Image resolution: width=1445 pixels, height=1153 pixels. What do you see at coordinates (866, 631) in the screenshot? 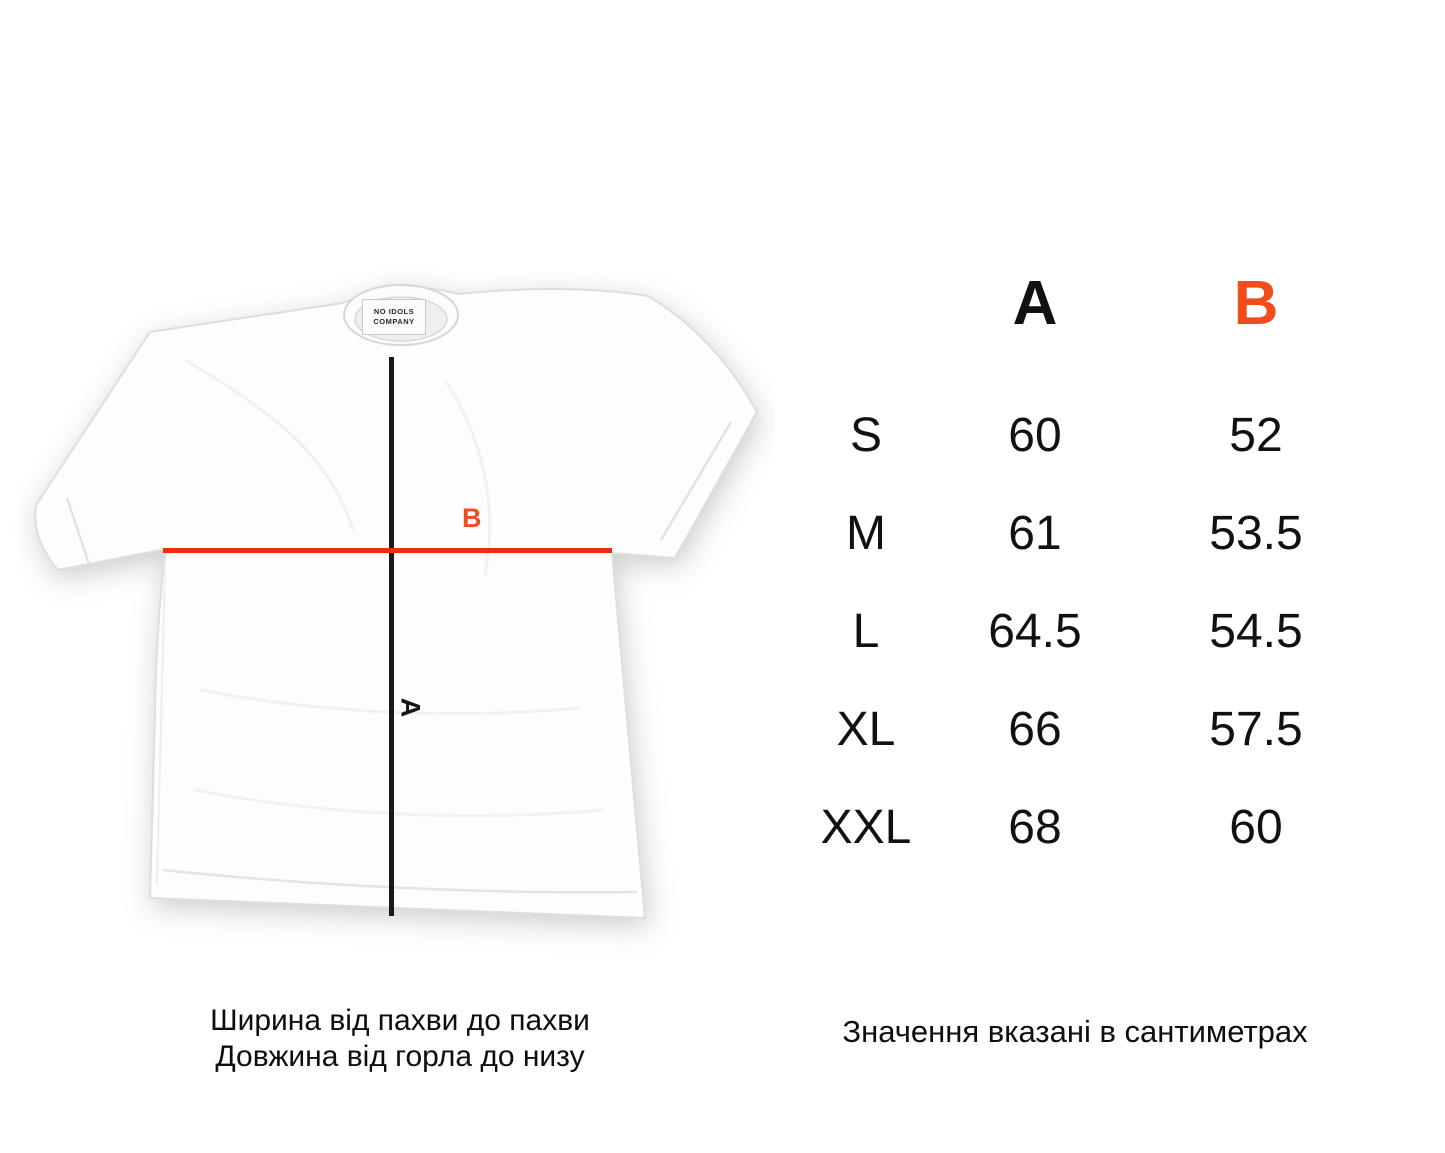
I see `size-label-l: L` at bounding box center [866, 631].